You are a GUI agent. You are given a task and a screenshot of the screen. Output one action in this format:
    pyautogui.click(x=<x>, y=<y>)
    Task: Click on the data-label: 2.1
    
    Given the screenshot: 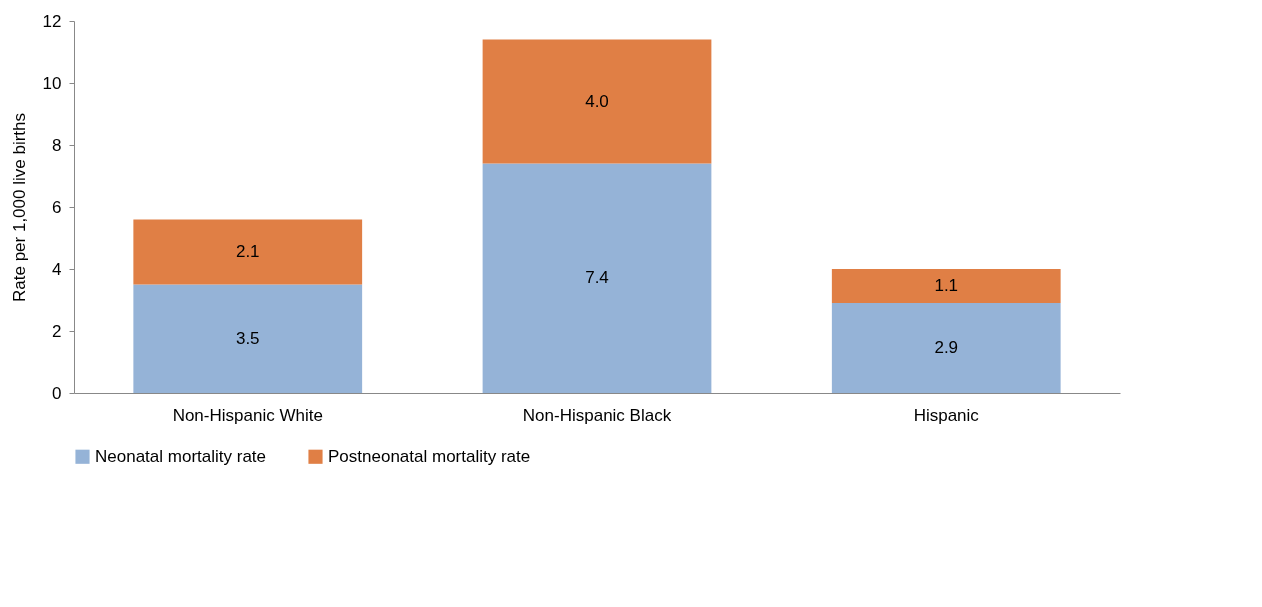 What is the action you would take?
    pyautogui.click(x=247, y=251)
    